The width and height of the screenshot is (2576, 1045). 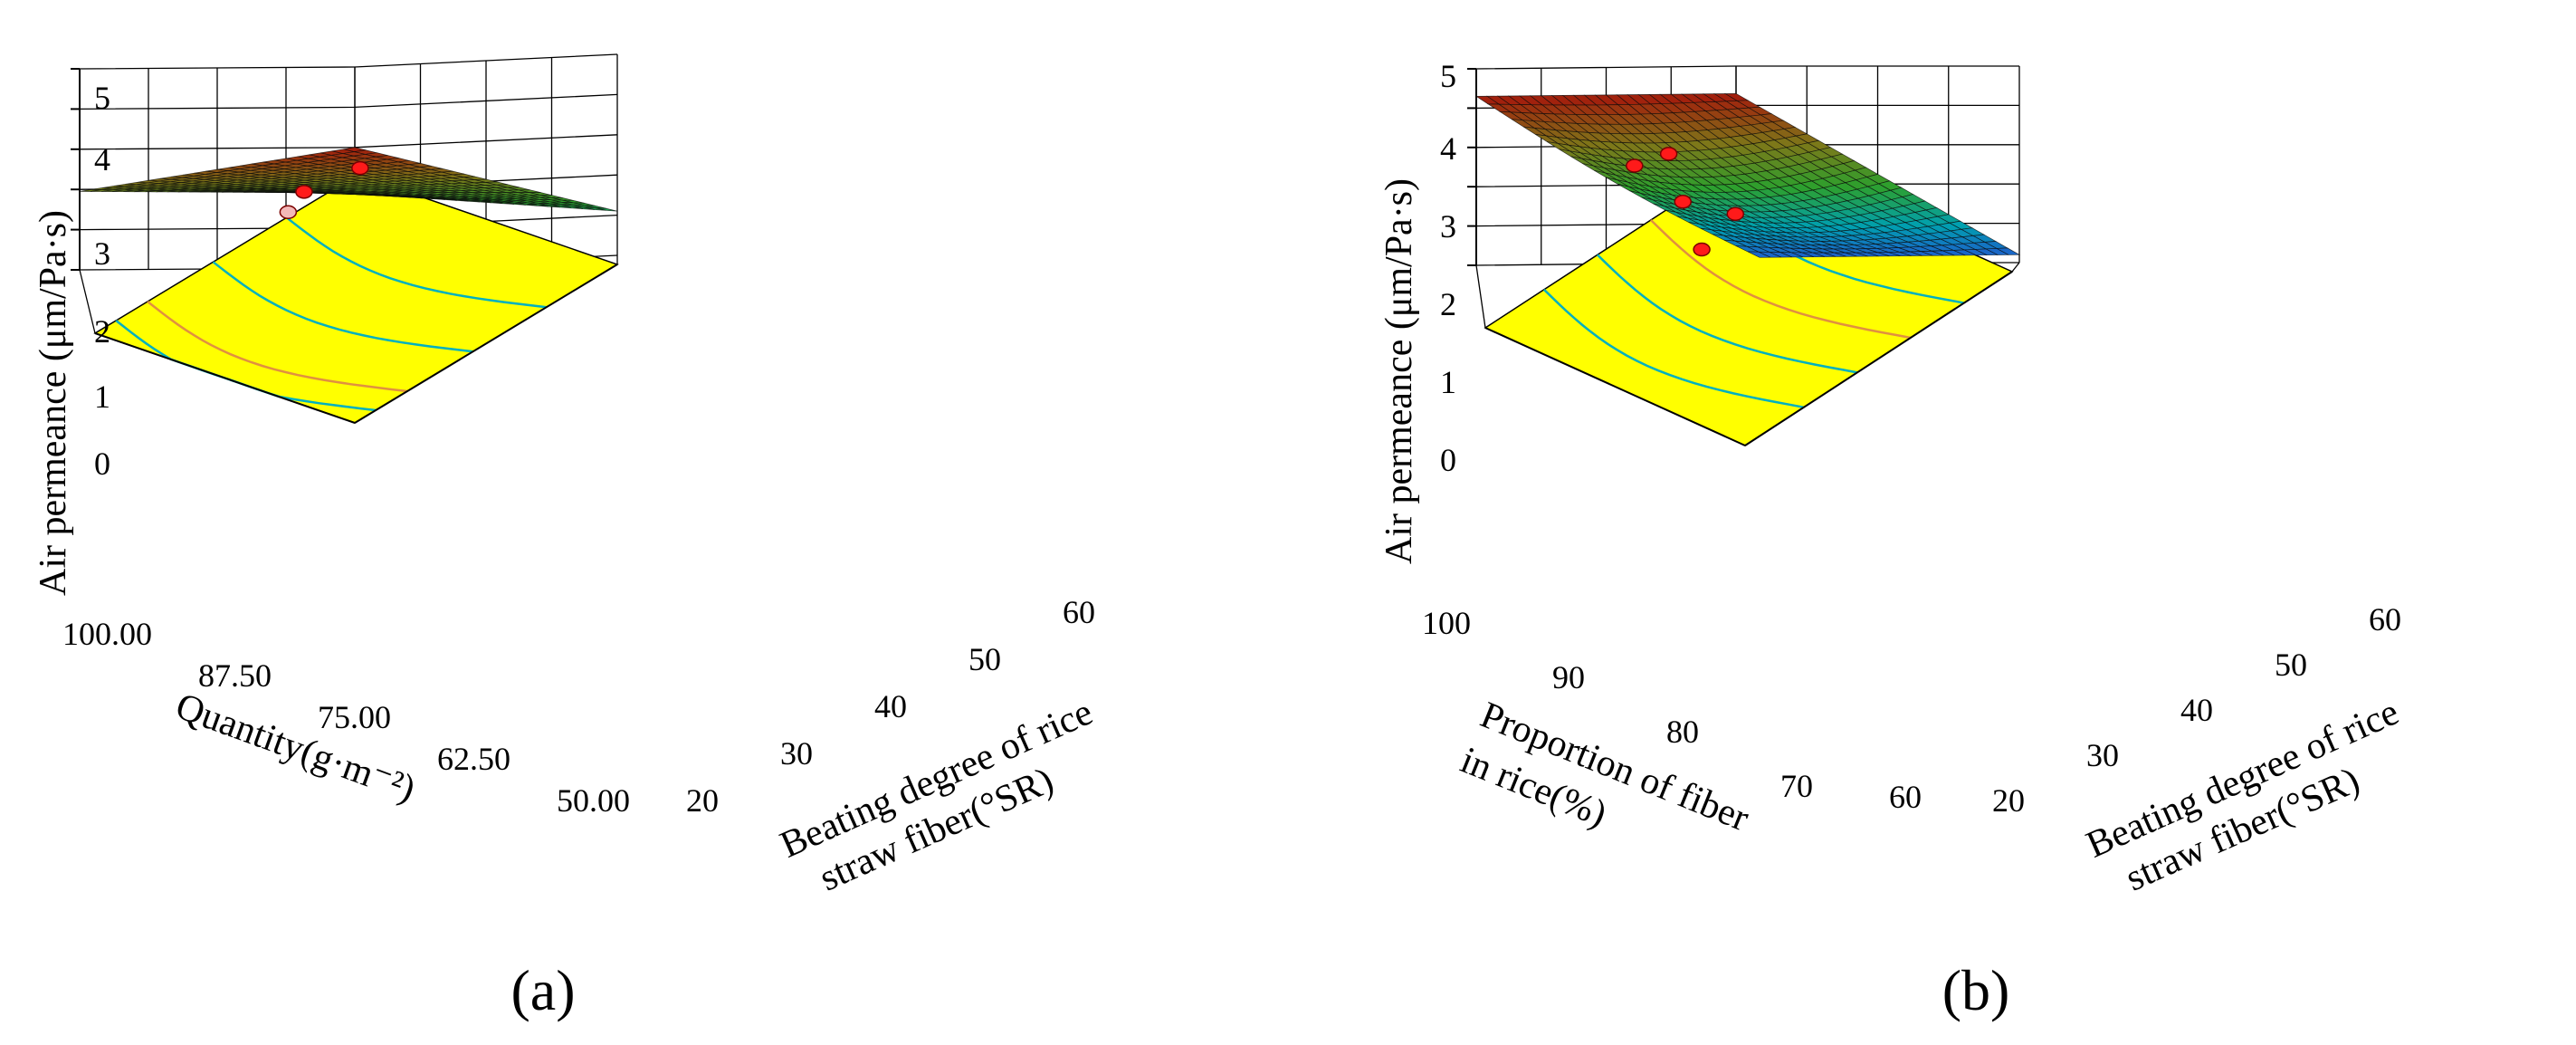 What do you see at coordinates (102, 281) in the screenshot?
I see `z-ticks-a: 0 1 2 3 4 5` at bounding box center [102, 281].